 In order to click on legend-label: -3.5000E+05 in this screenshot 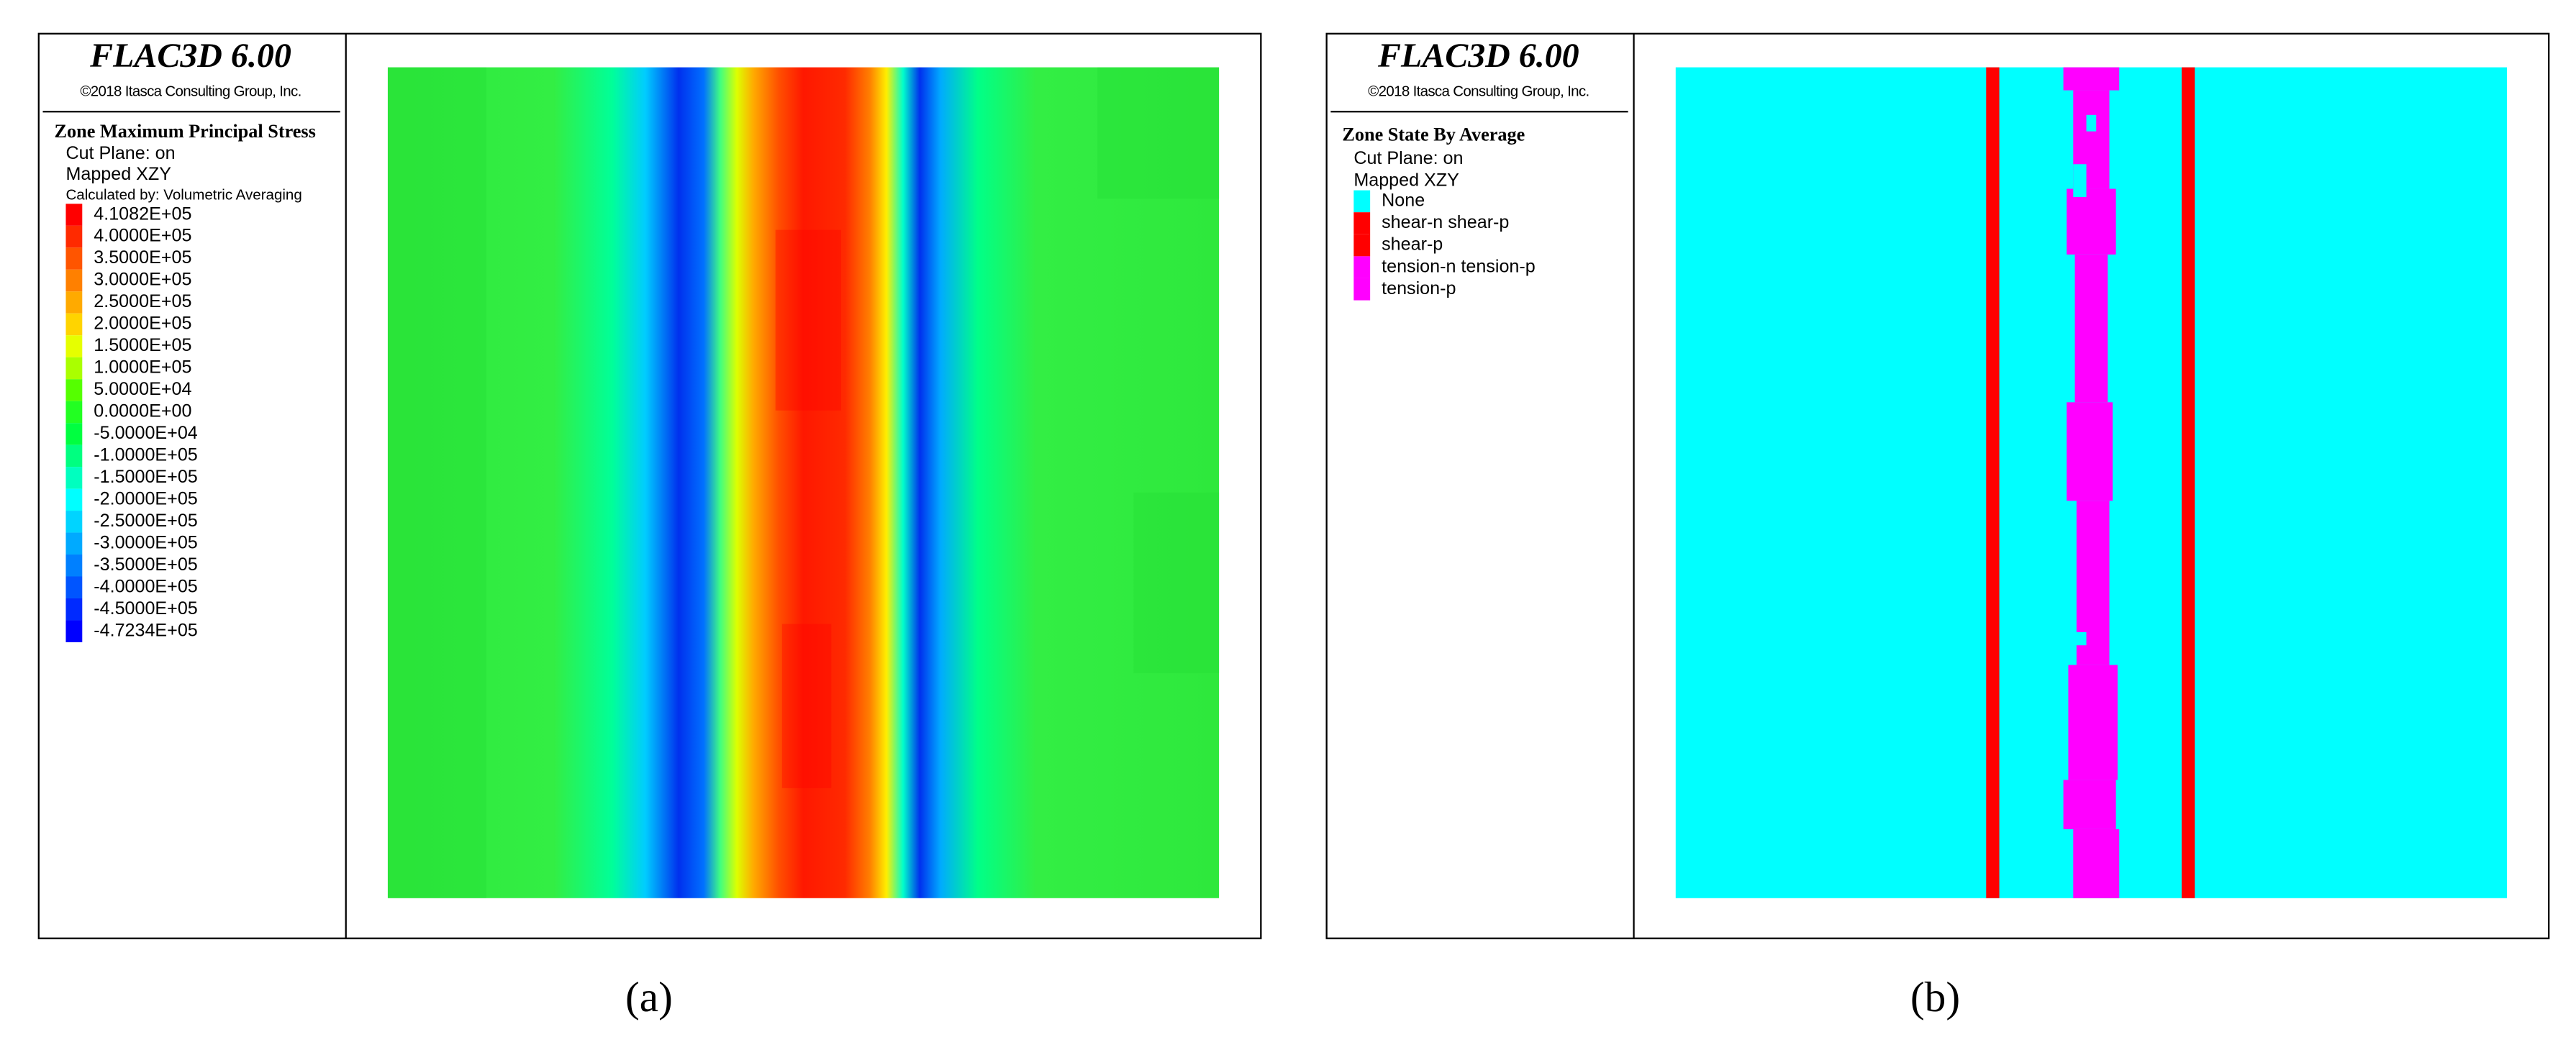, I will do `click(146, 565)`.